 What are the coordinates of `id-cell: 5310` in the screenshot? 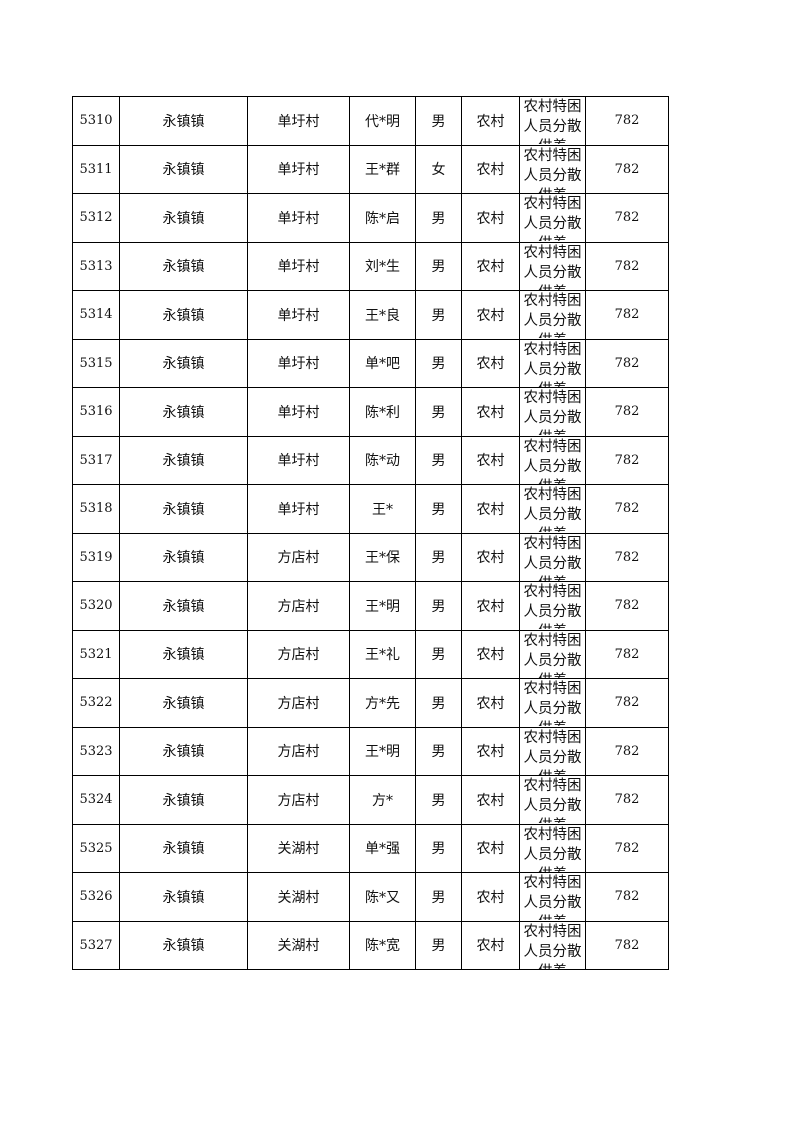 It's located at (96, 121).